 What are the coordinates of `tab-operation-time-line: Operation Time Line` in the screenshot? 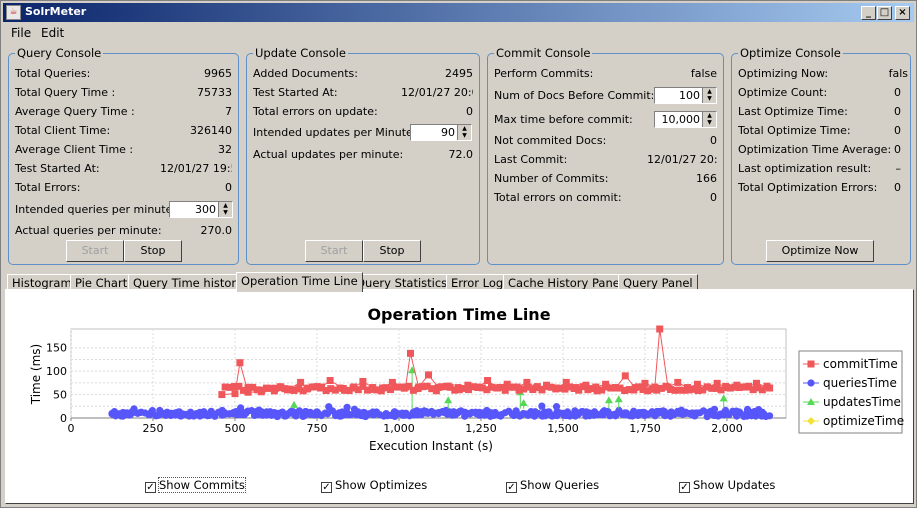 It's located at (299, 282).